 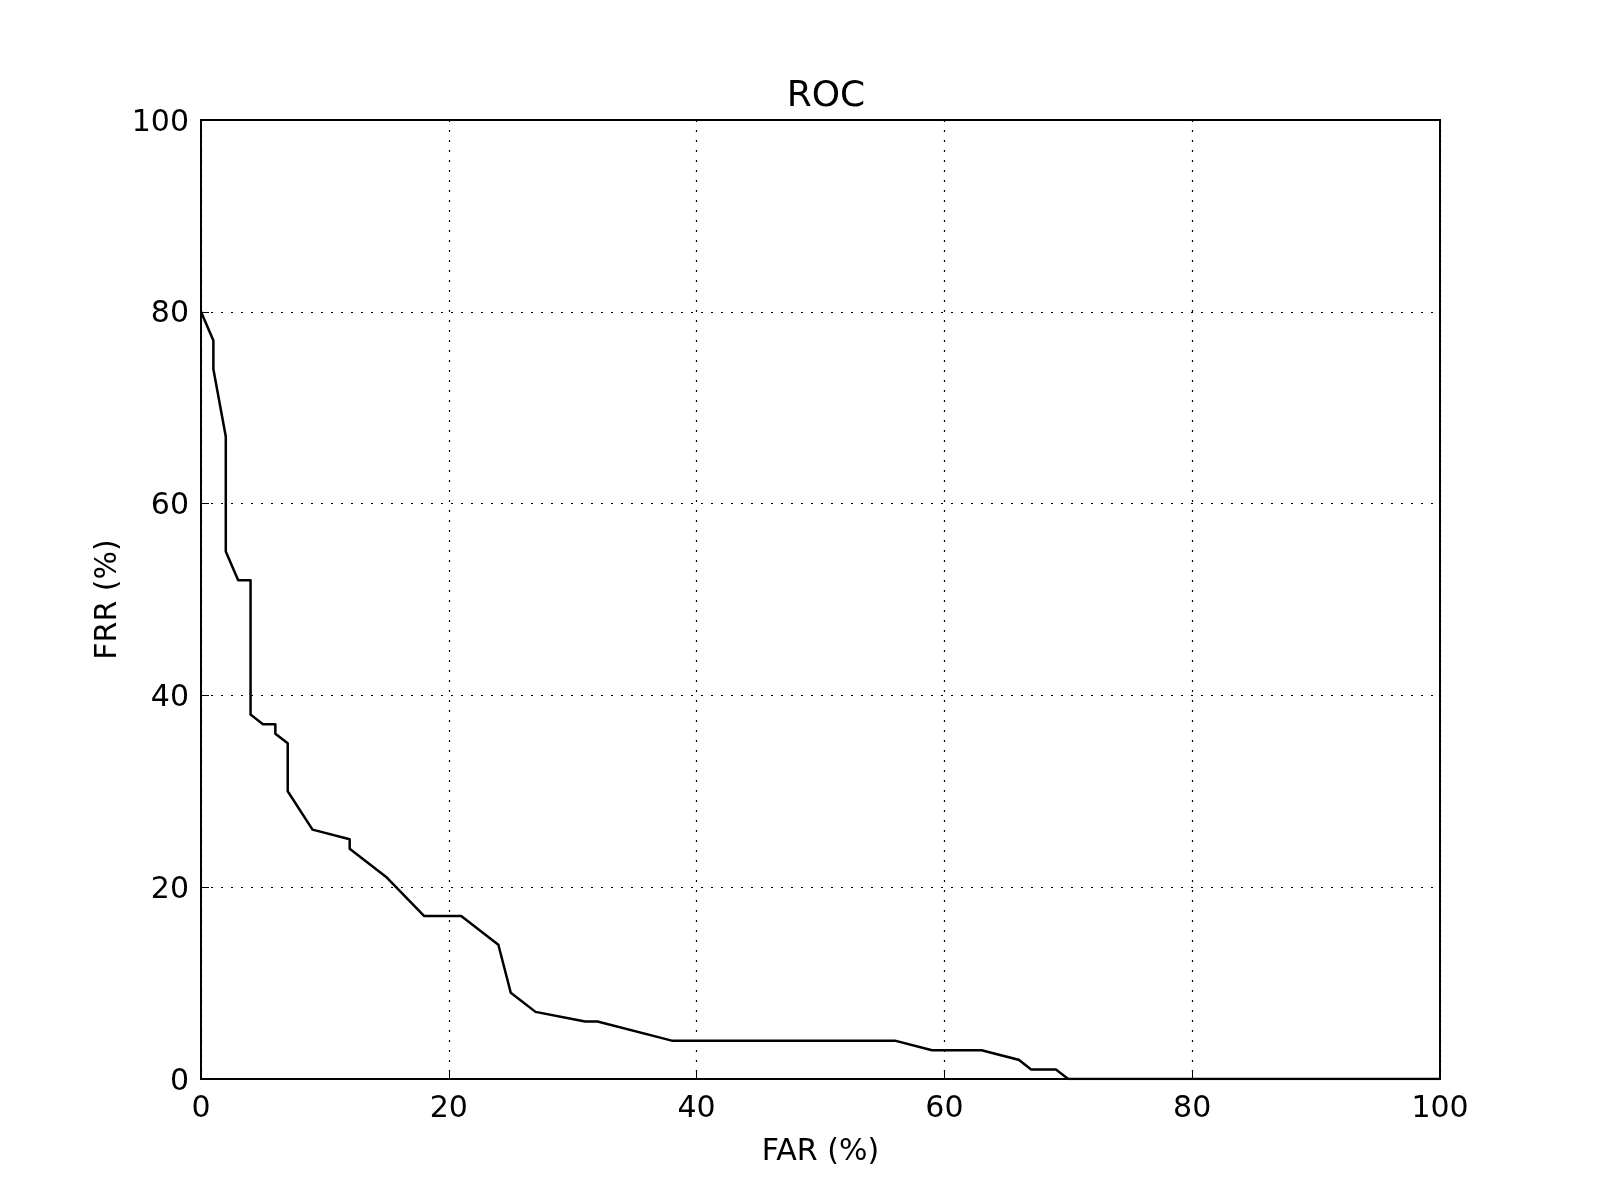 What do you see at coordinates (160, 120) in the screenshot?
I see `y-tick-label: 100` at bounding box center [160, 120].